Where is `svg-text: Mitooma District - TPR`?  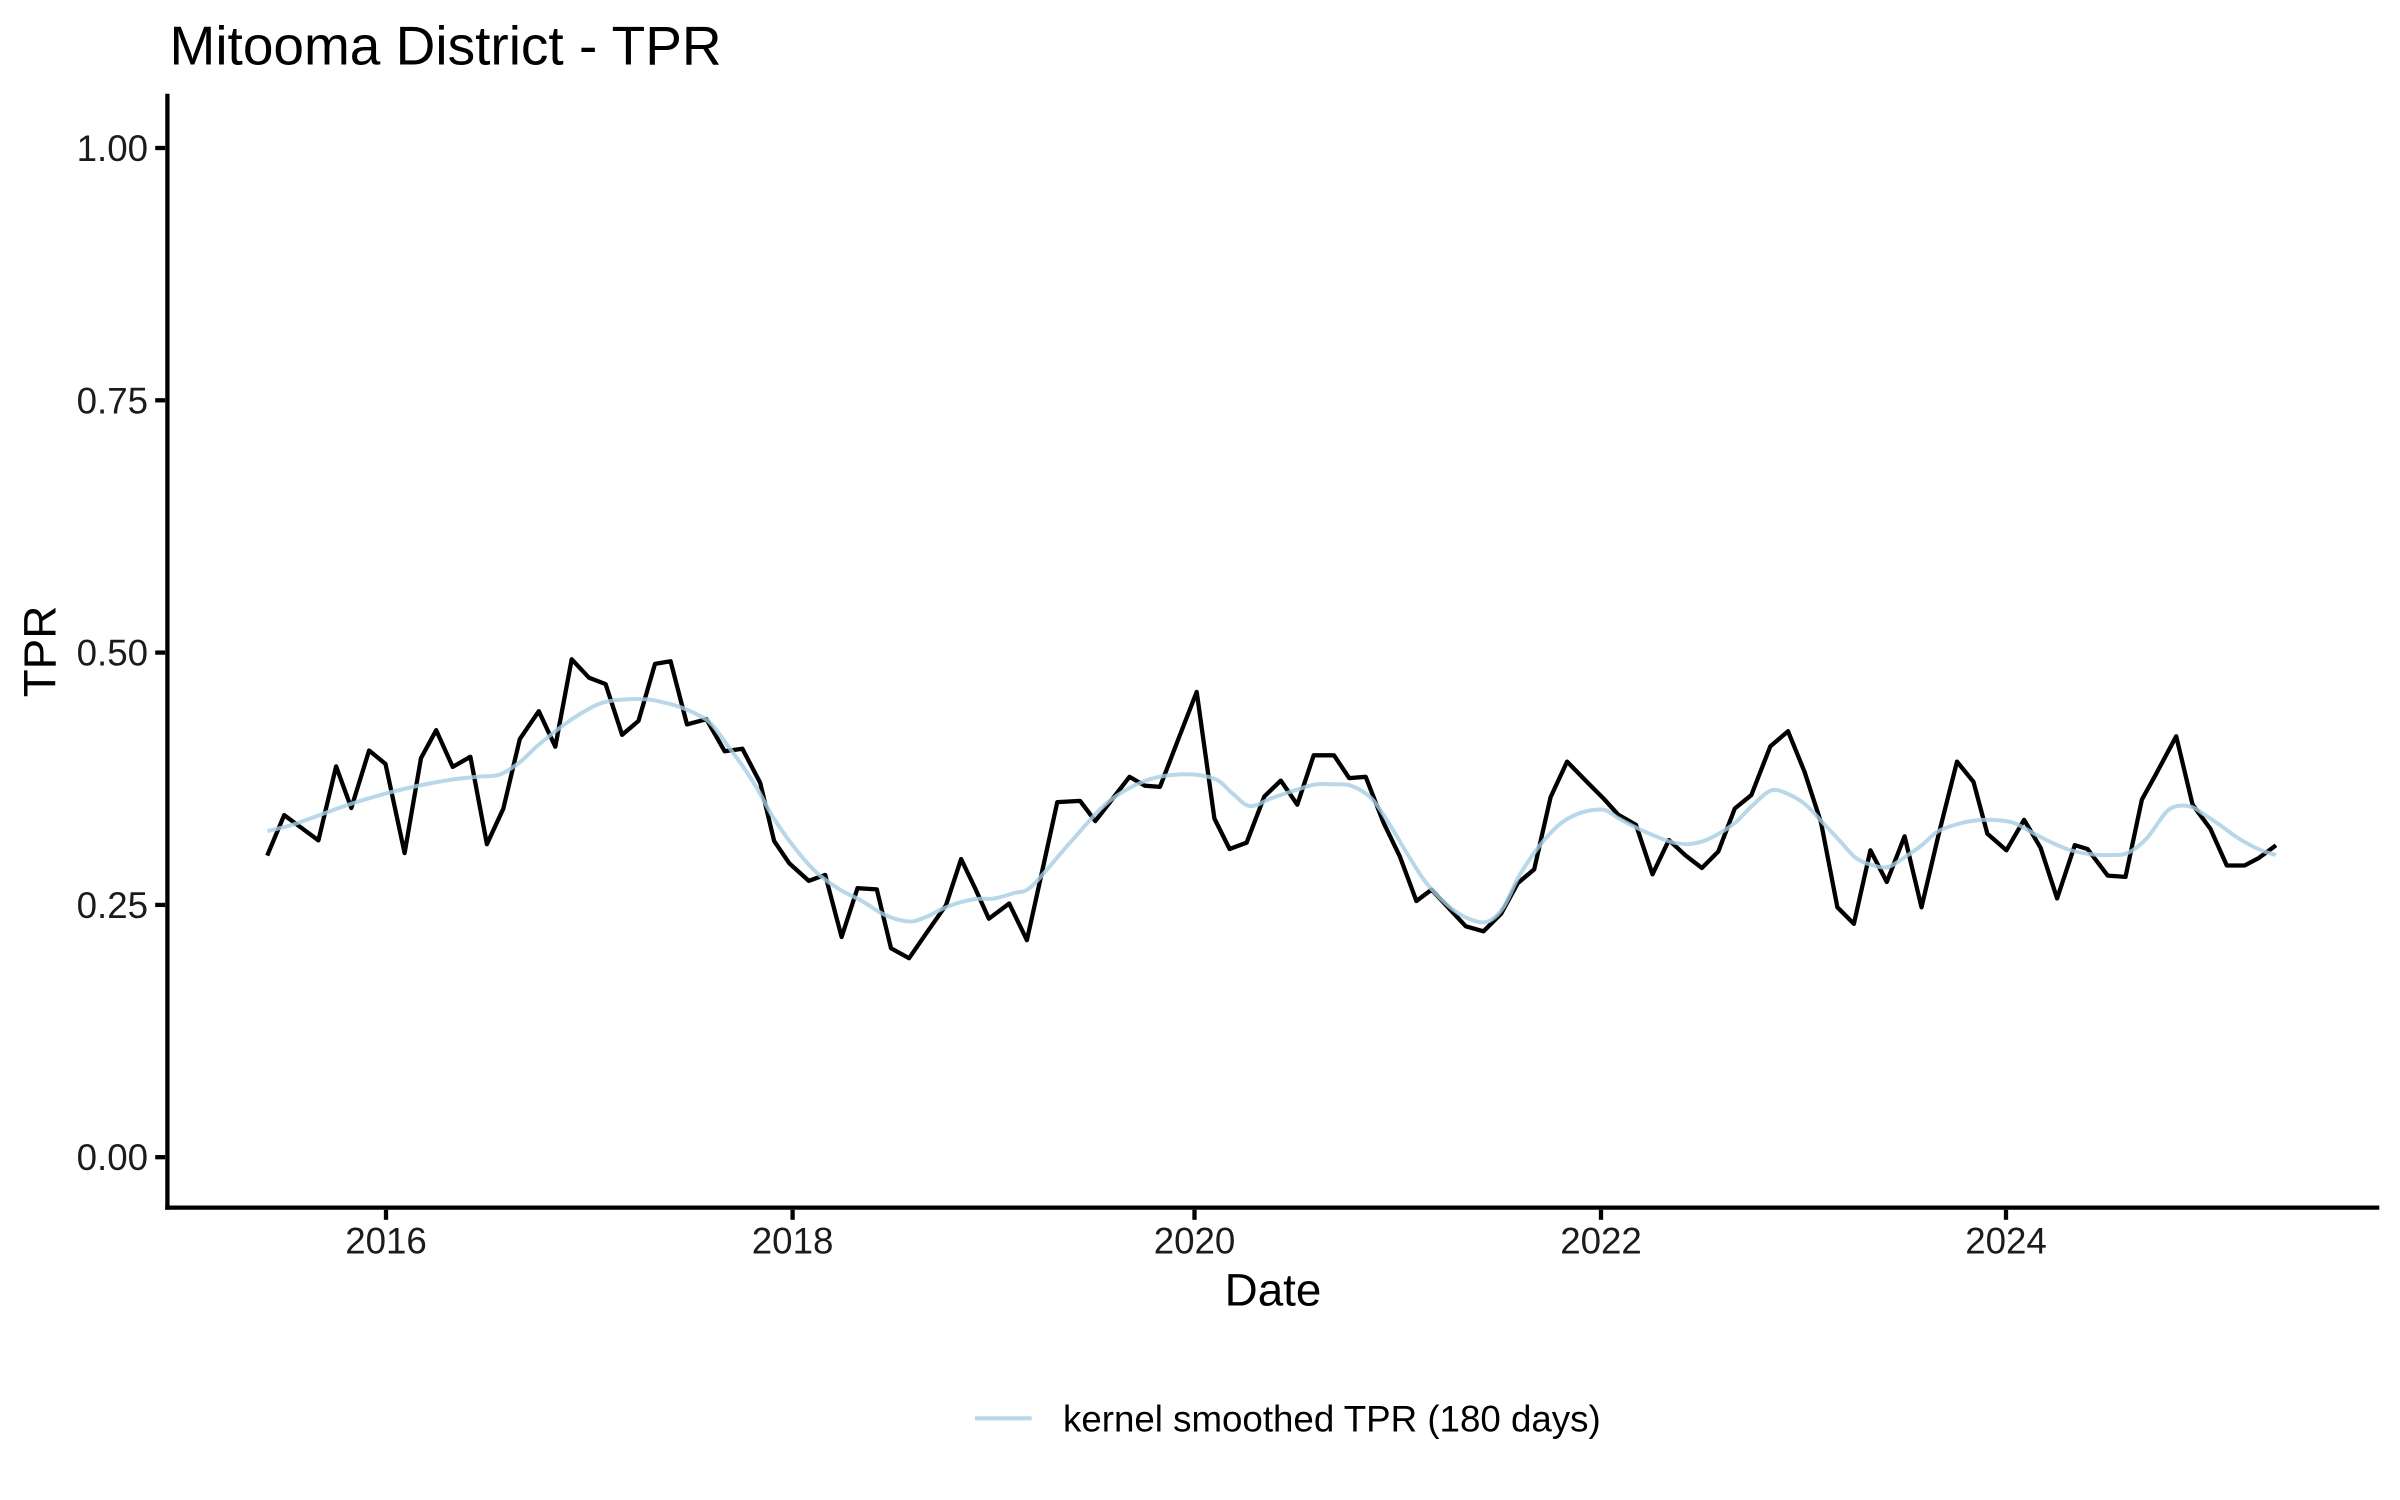
svg-text: Mitooma District - TPR is located at coordinates (446, 46).